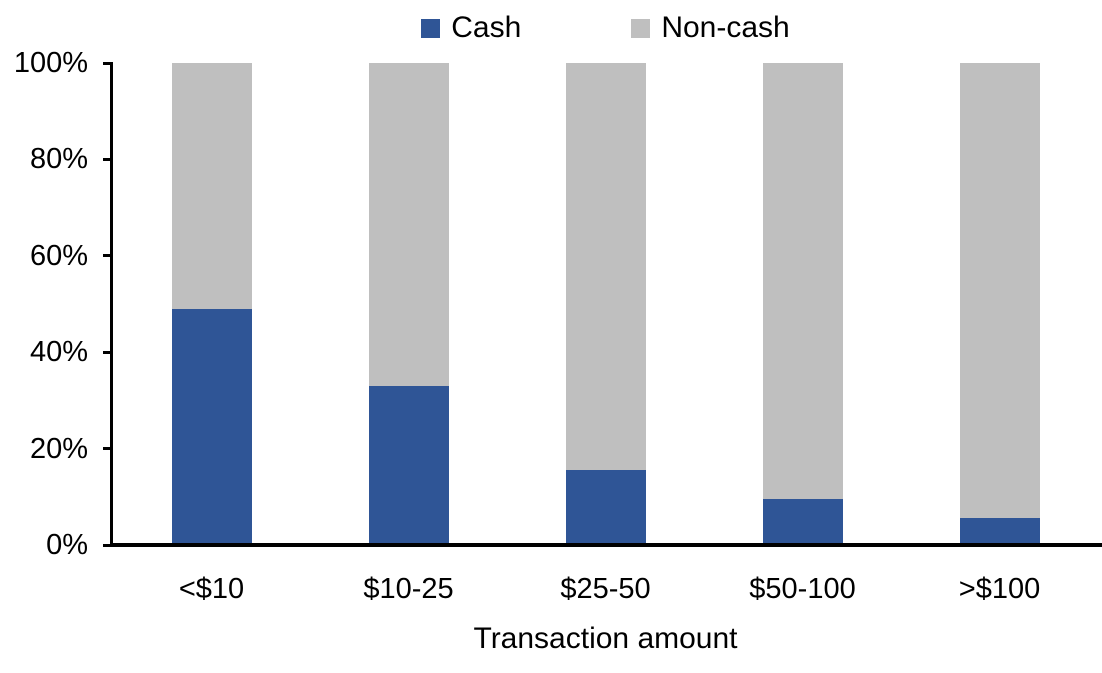 The height and width of the screenshot is (673, 1102). What do you see at coordinates (999, 589) in the screenshot?
I see `x-category-label: >$100` at bounding box center [999, 589].